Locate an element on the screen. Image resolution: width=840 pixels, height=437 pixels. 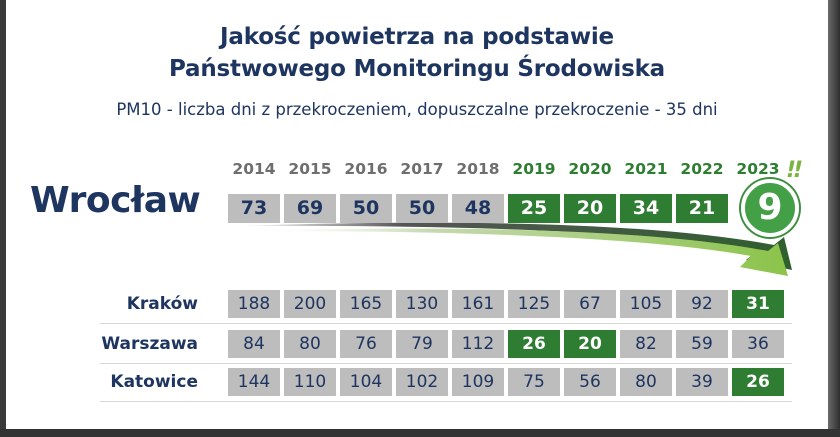
highlight-cell-2022: 21 is located at coordinates (702, 208).